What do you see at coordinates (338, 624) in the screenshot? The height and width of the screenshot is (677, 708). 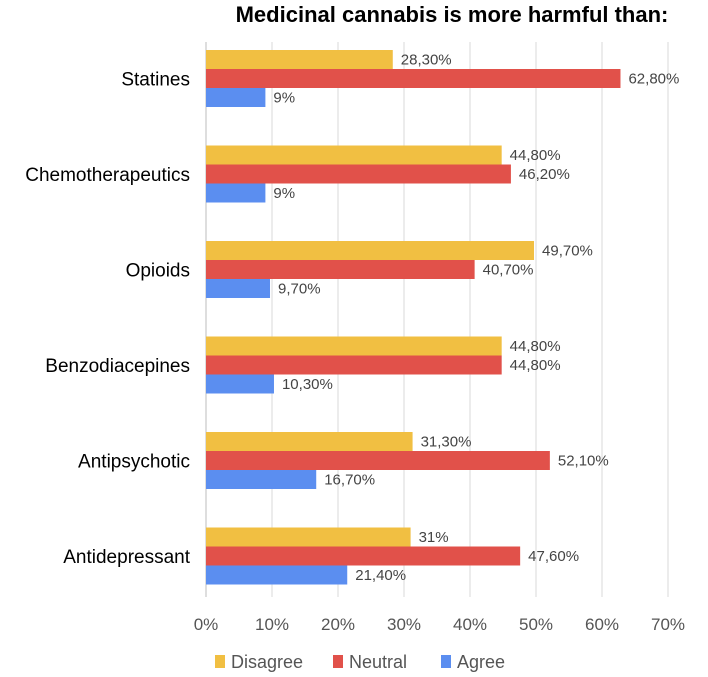 I see `x-tick-label: 20%` at bounding box center [338, 624].